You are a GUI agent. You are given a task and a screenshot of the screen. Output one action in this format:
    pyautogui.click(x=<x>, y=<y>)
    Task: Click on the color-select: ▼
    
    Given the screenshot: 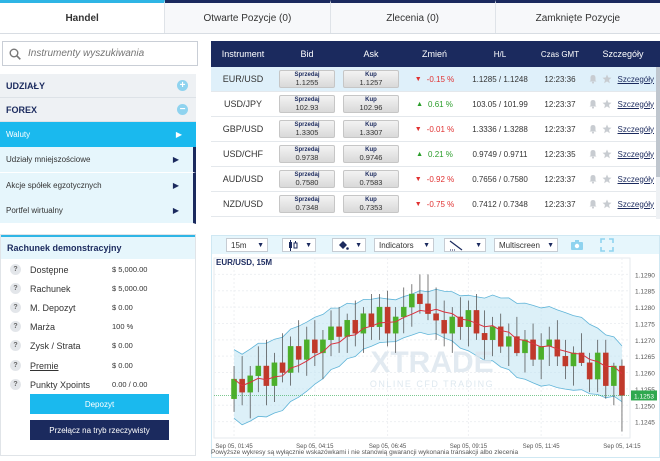 What is the action you would take?
    pyautogui.click(x=349, y=245)
    